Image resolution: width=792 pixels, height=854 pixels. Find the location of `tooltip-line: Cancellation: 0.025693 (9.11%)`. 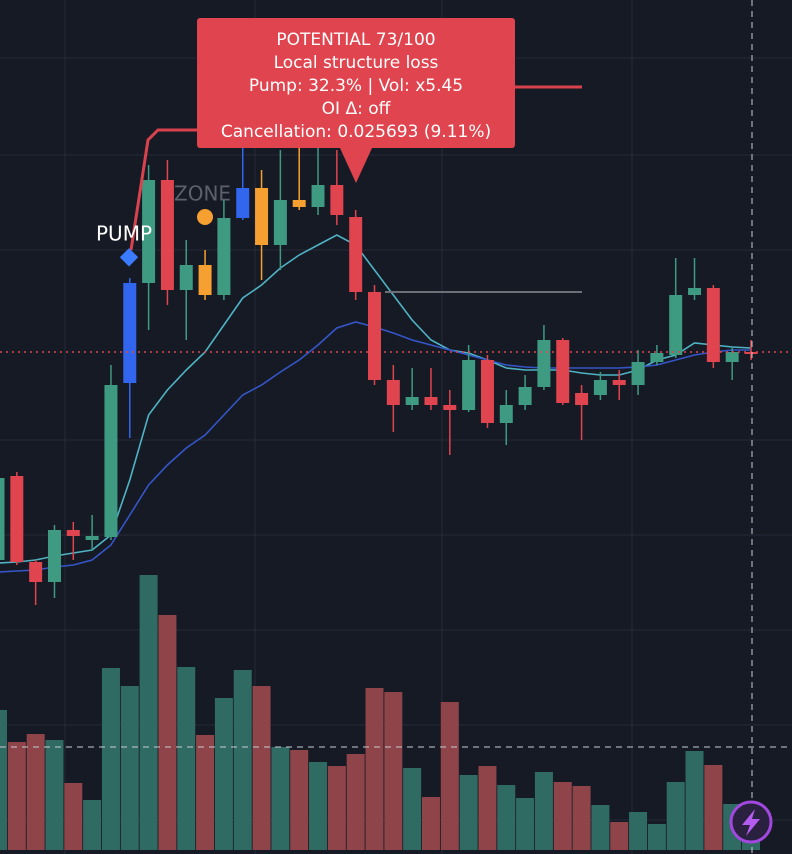

tooltip-line: Cancellation: 0.025693 (9.11%) is located at coordinates (356, 132).